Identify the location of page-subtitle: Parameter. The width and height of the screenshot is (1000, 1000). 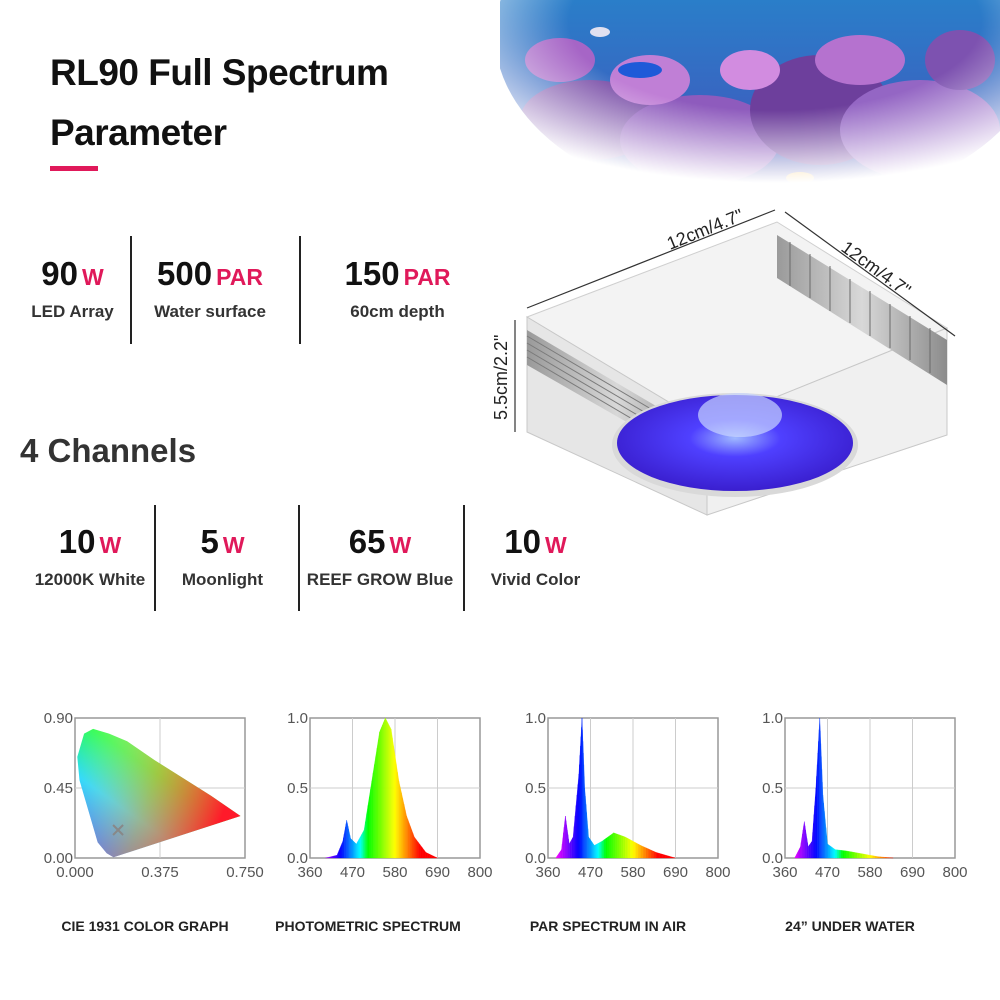
(138, 132).